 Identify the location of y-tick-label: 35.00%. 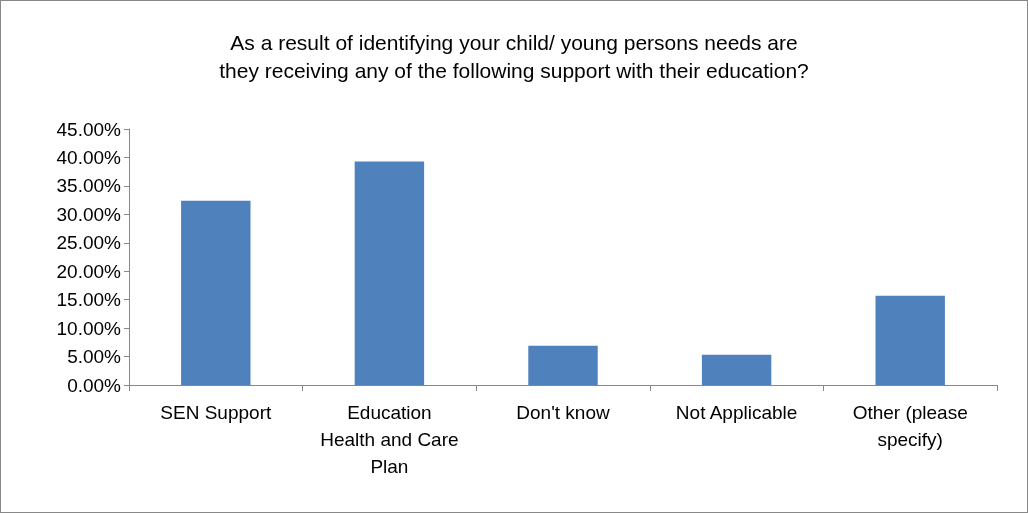
(89, 186).